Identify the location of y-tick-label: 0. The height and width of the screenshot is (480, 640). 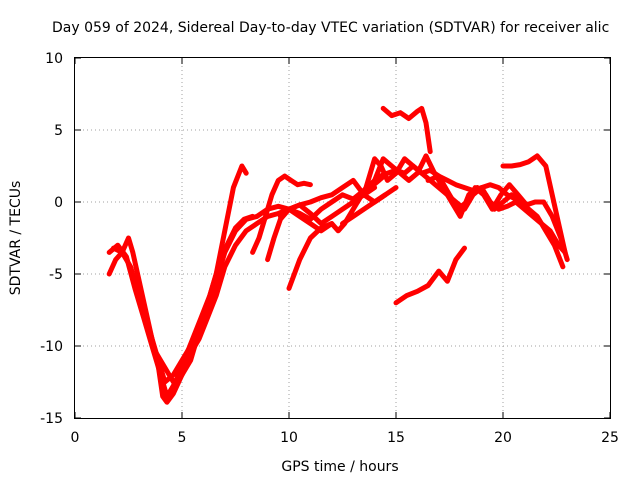
(58, 203).